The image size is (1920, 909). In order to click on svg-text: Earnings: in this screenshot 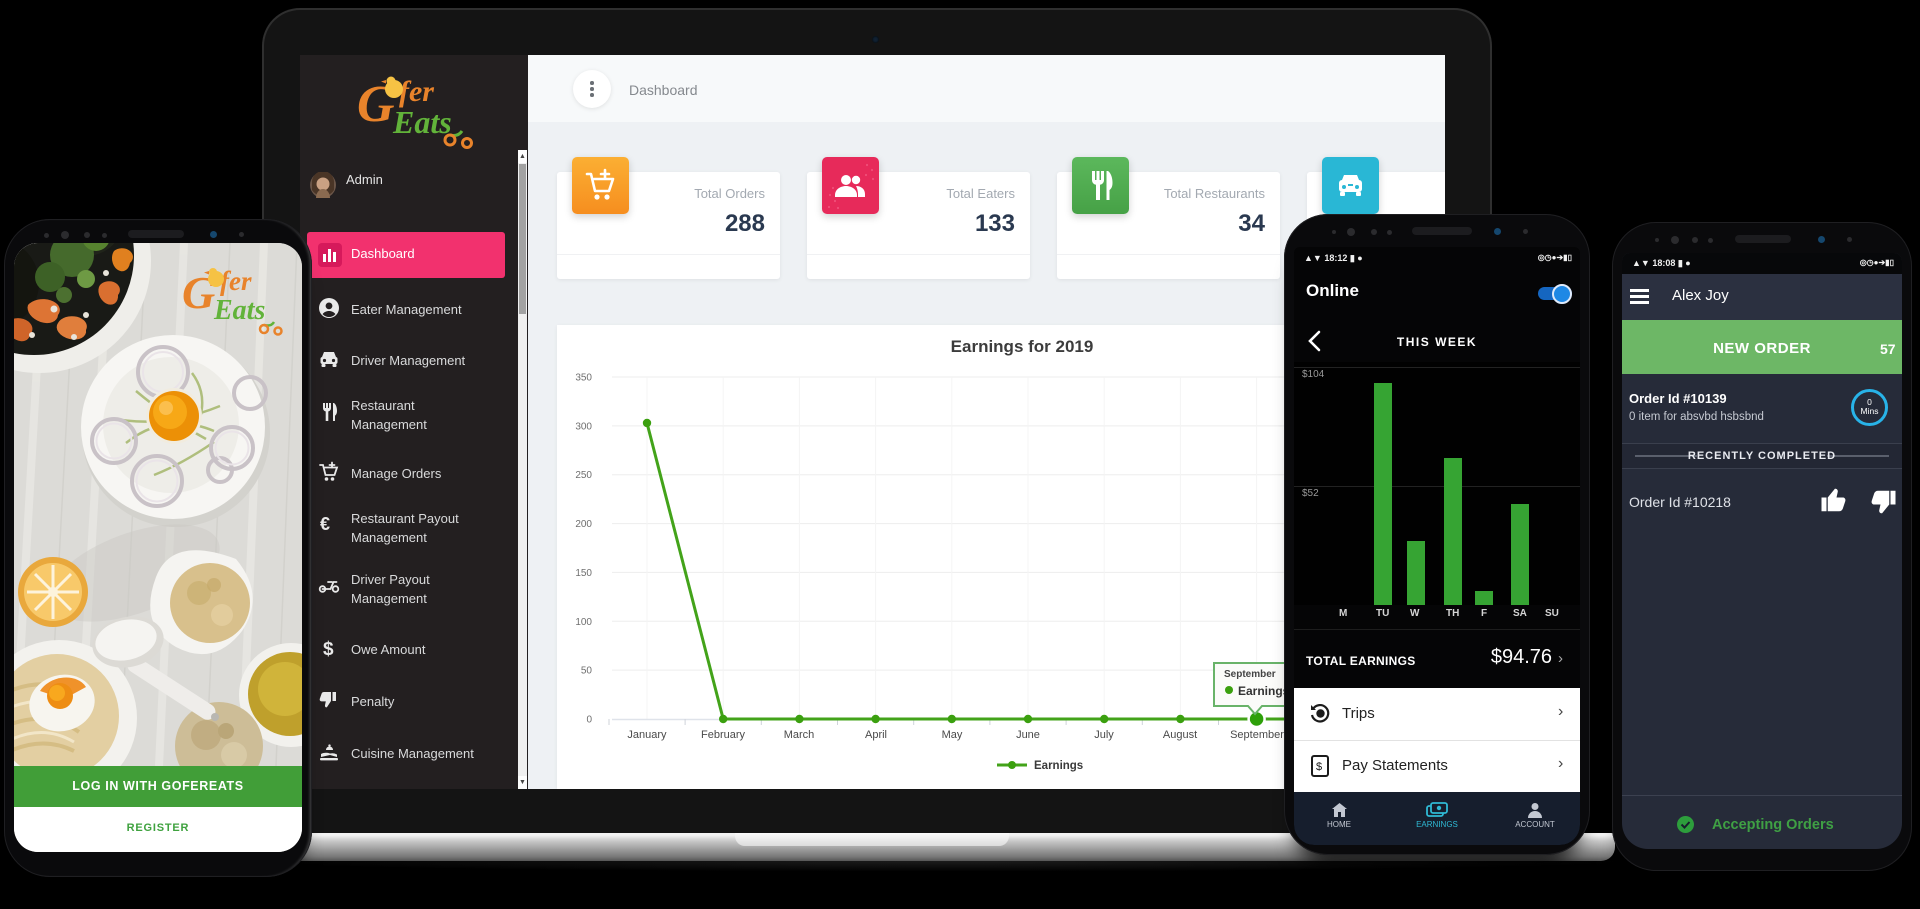, I will do `click(1265, 691)`.